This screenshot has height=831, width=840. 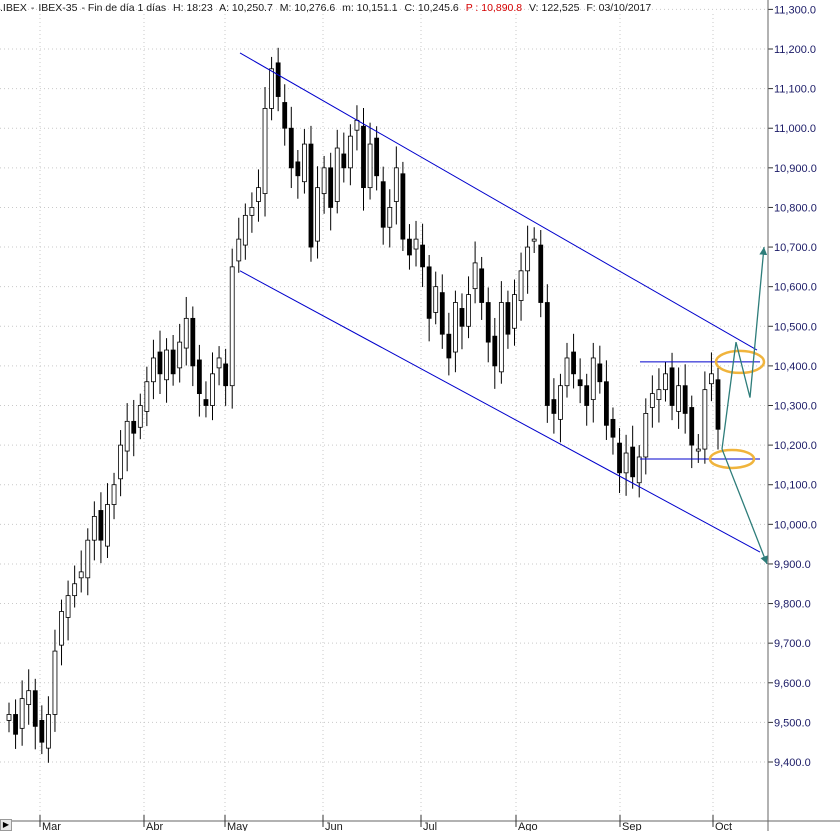 What do you see at coordinates (795, 169) in the screenshot?
I see `y-tick-label: 10,900.0` at bounding box center [795, 169].